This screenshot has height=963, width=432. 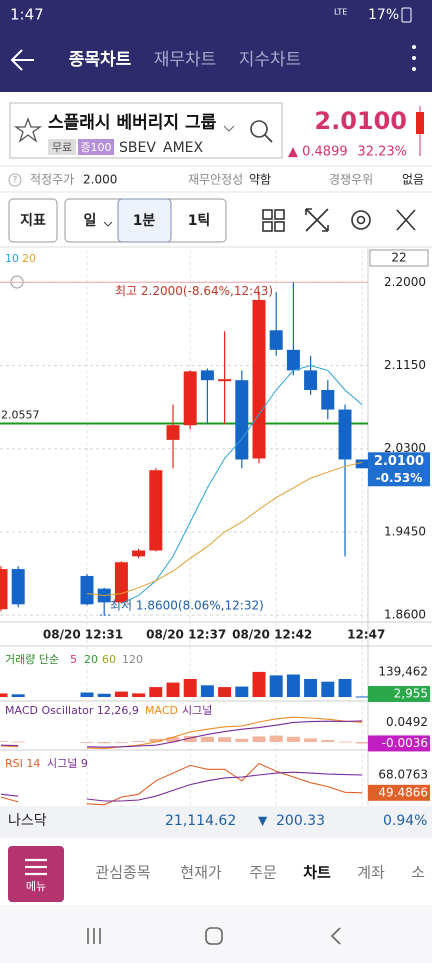 I want to click on toolbar-button: 지표, so click(x=33, y=221).